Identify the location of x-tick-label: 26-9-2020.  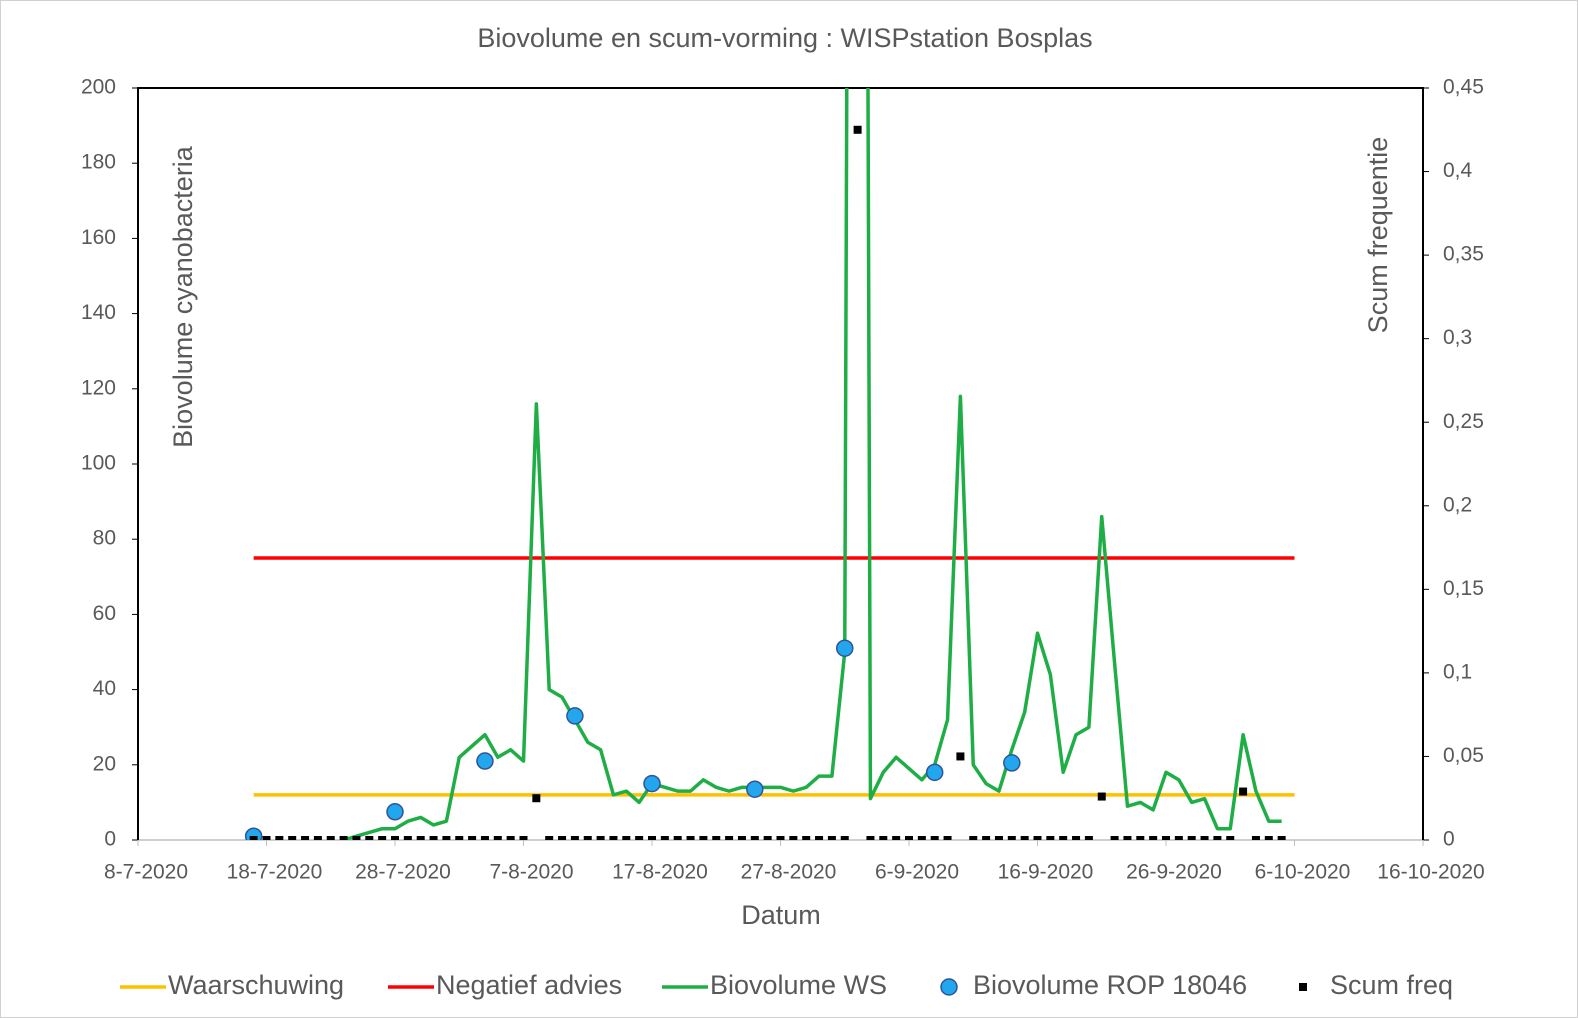
(1174, 872).